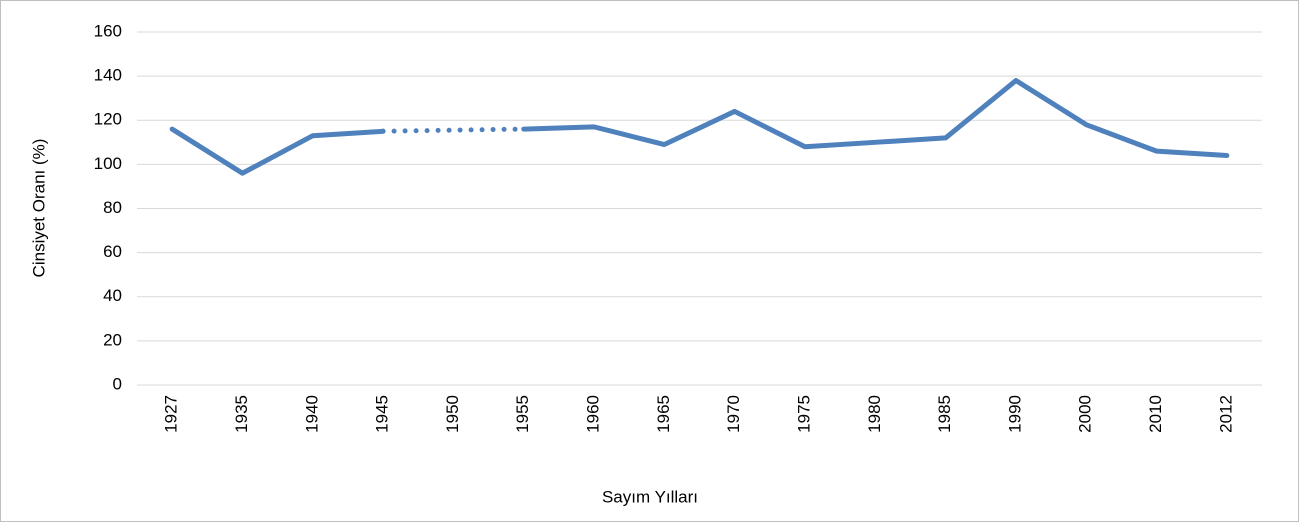 The image size is (1299, 522). What do you see at coordinates (733, 414) in the screenshot?
I see `x-tick-label: 1970` at bounding box center [733, 414].